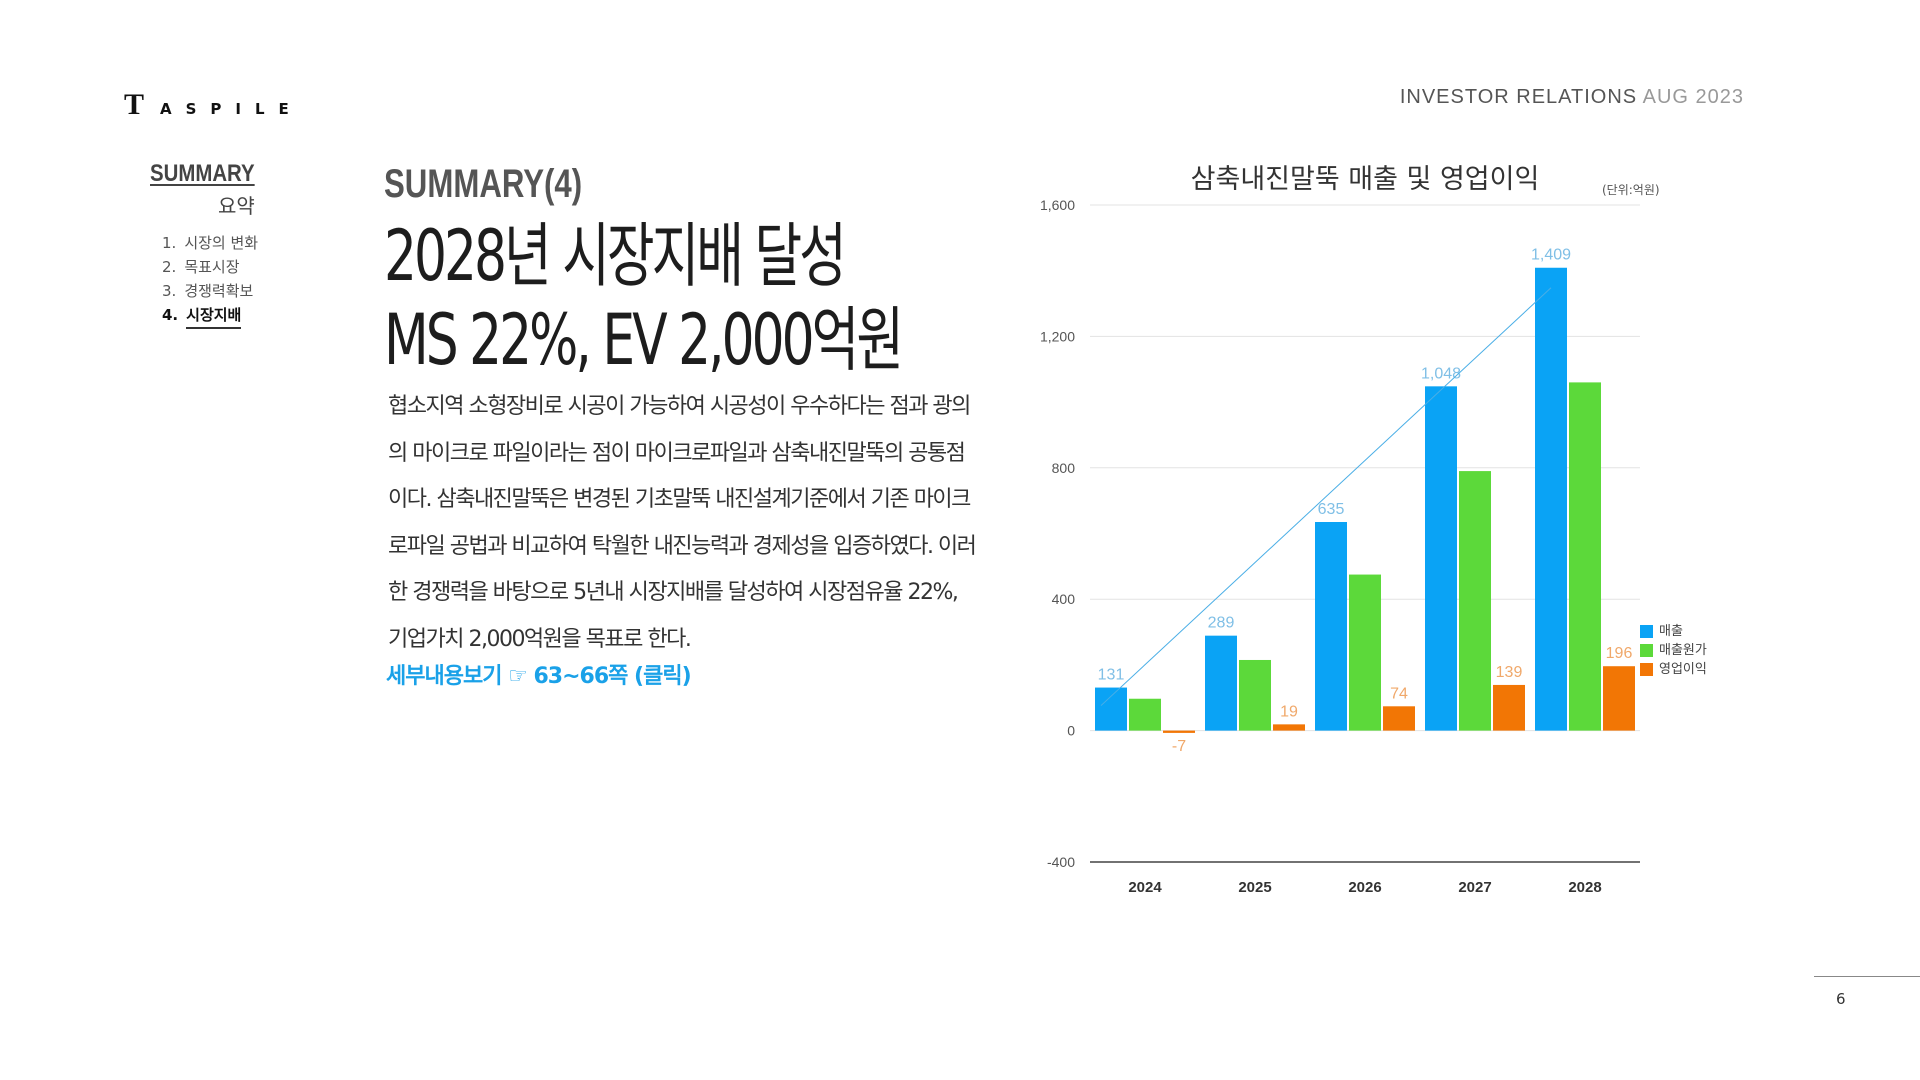  I want to click on legend-label: 영업이익, so click(1683, 669).